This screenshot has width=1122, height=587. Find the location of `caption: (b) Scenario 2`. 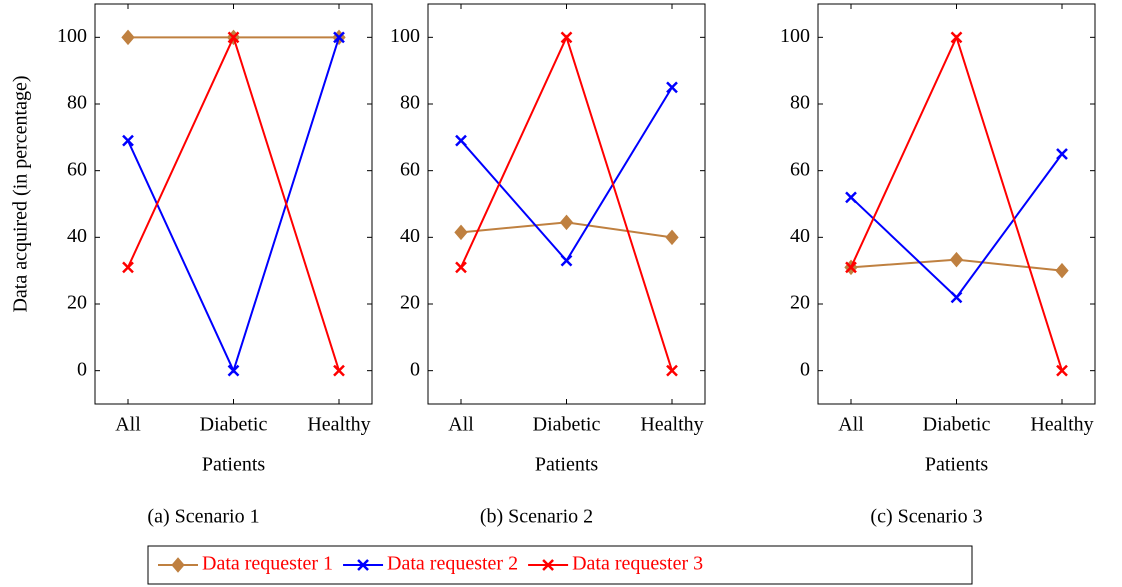

caption: (b) Scenario 2 is located at coordinates (536, 517).